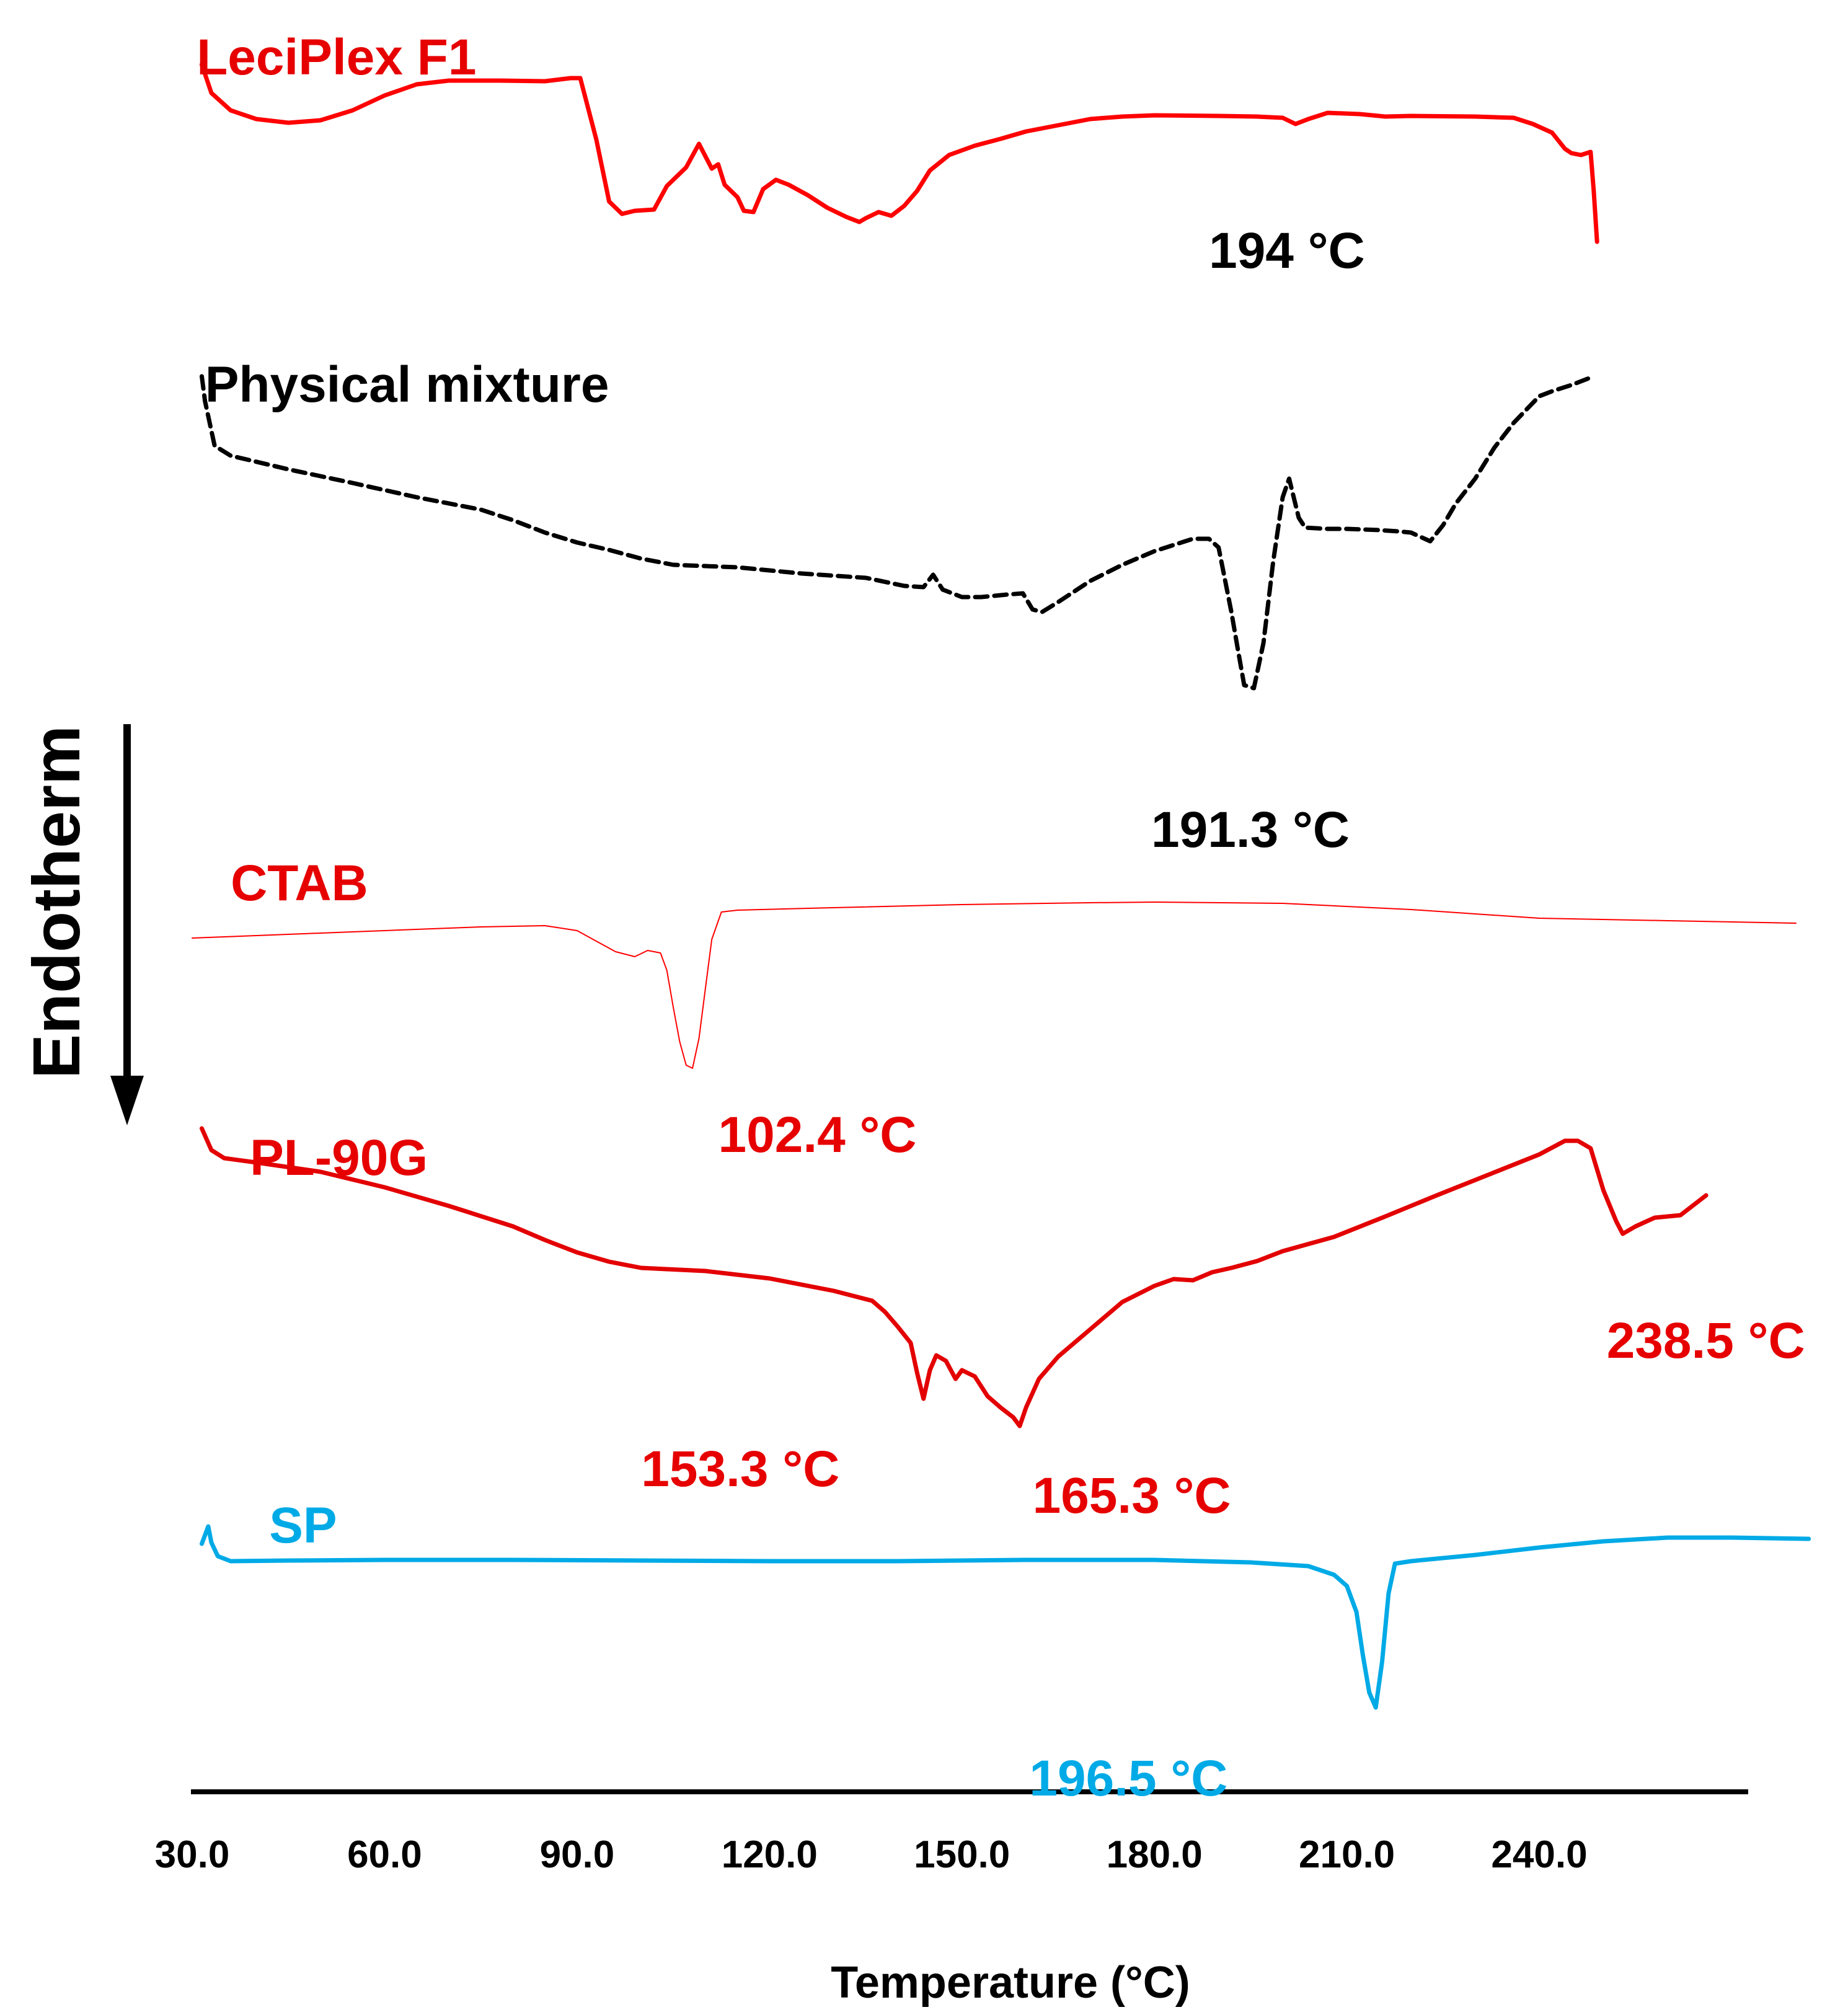 The image size is (1848, 2015). I want to click on x-tick-label: 150.0, so click(962, 1854).